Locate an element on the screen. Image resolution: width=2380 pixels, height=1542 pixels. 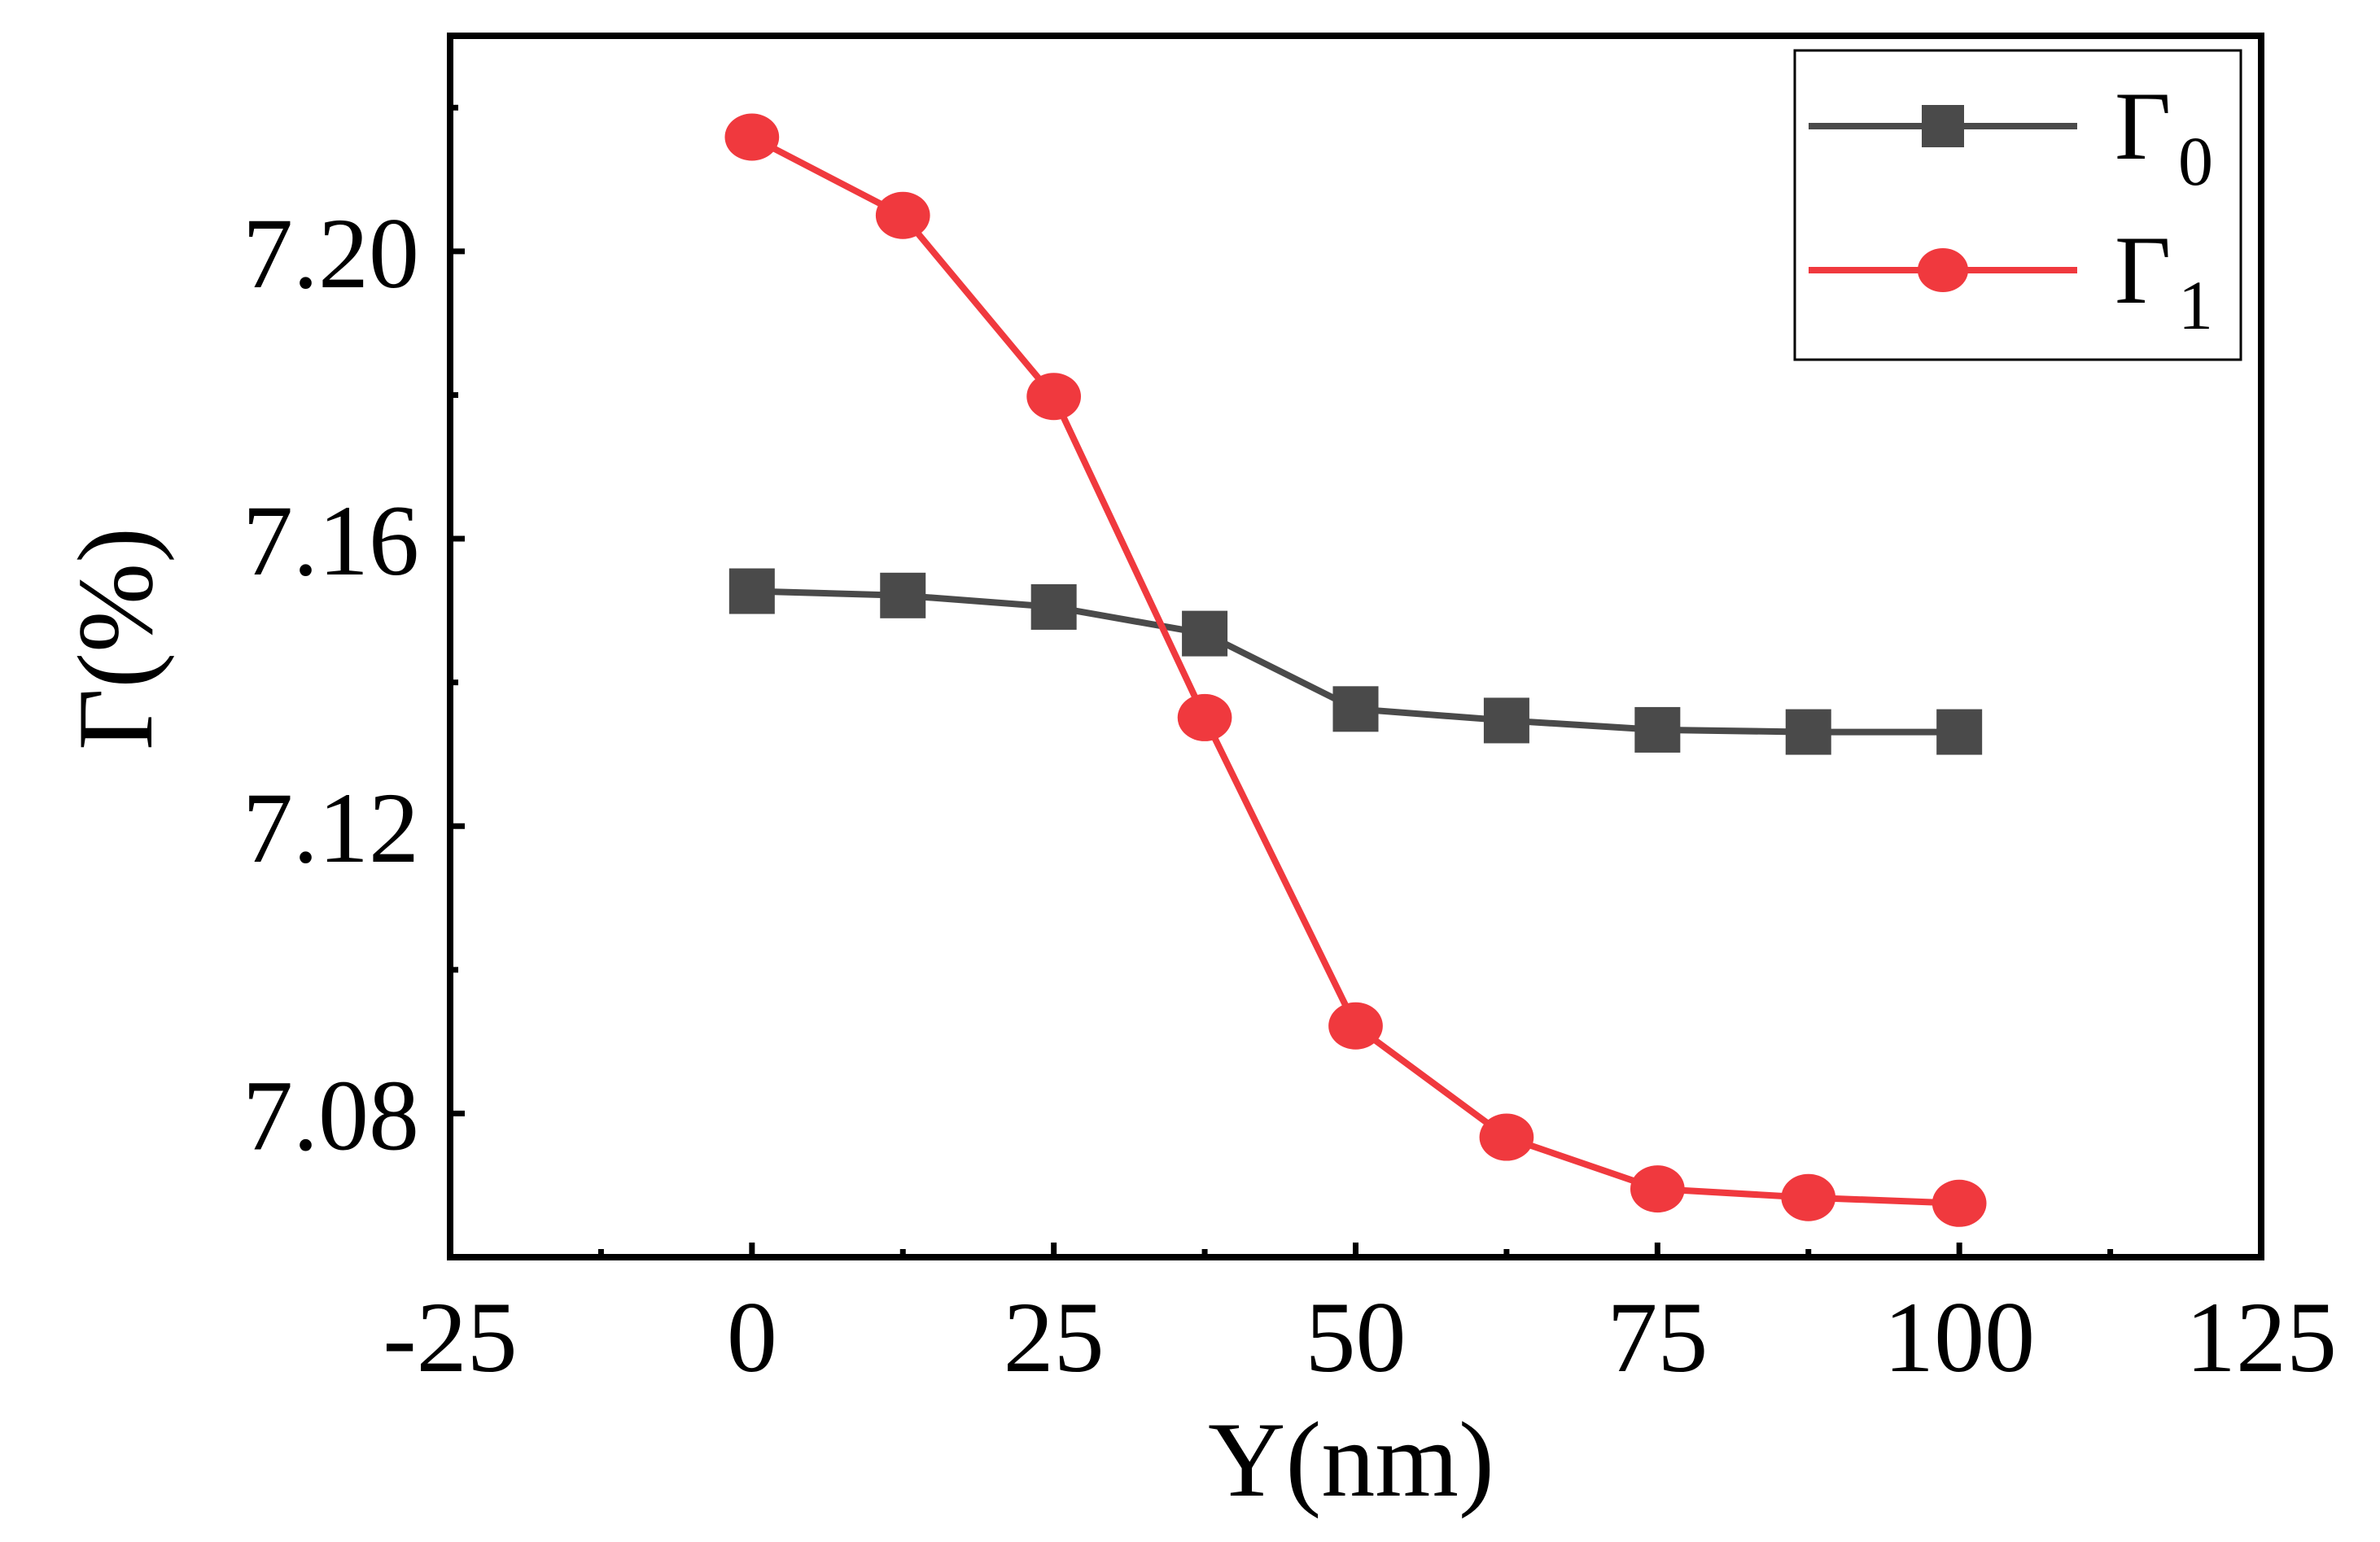
y-tick-labels: 7.08 7.12 7.16 7.20 is located at coordinates (331, 685).